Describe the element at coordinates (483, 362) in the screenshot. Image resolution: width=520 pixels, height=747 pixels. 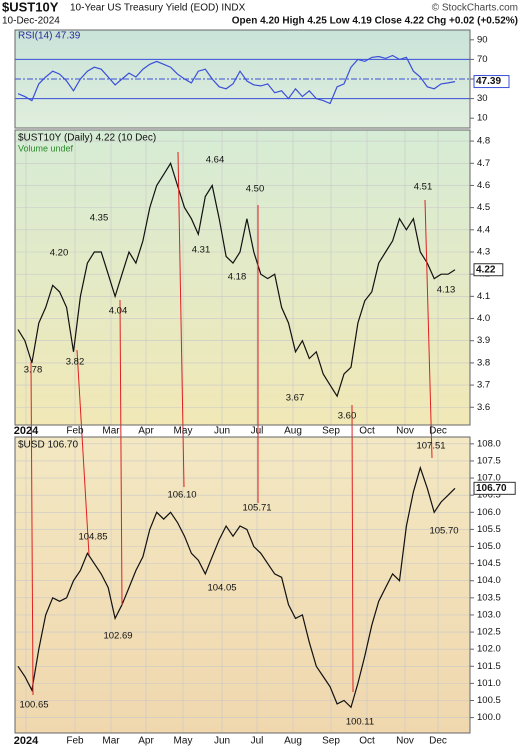
I see `y-tick-label: 3.8` at that location.